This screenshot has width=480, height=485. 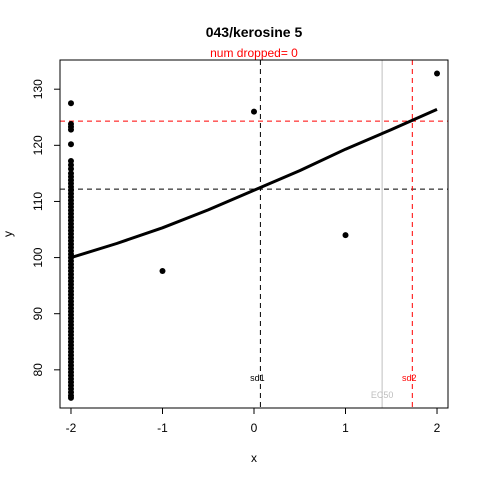 What do you see at coordinates (254, 428) in the screenshot?
I see `x-tick-label: 0` at bounding box center [254, 428].